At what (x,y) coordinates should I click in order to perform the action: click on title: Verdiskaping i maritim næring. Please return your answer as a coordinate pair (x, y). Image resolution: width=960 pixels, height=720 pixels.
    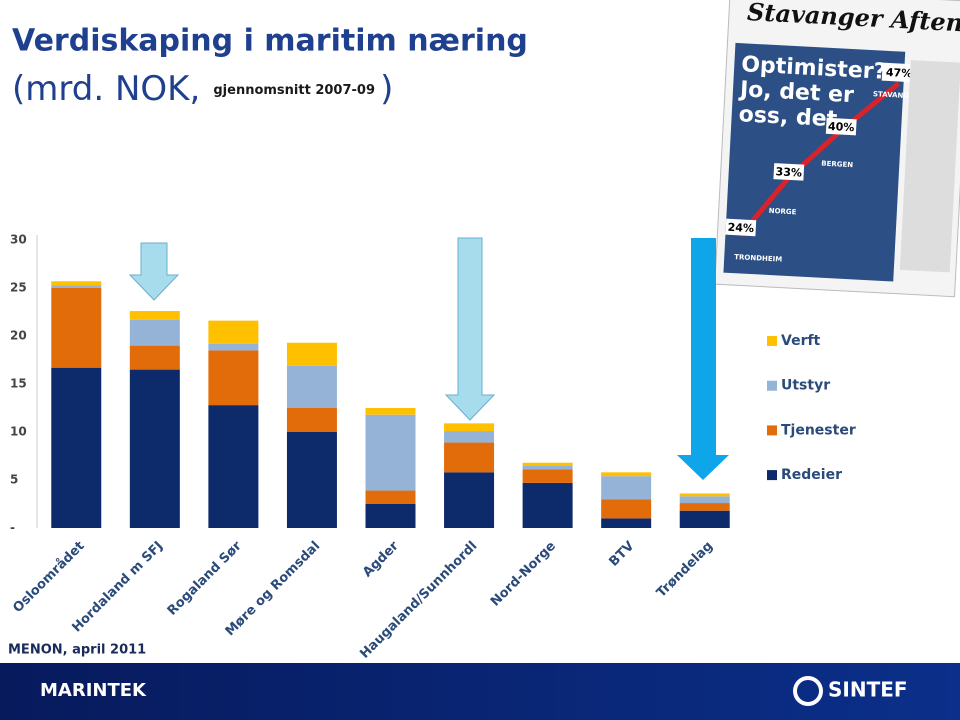
    Looking at the image, I should click on (270, 41).